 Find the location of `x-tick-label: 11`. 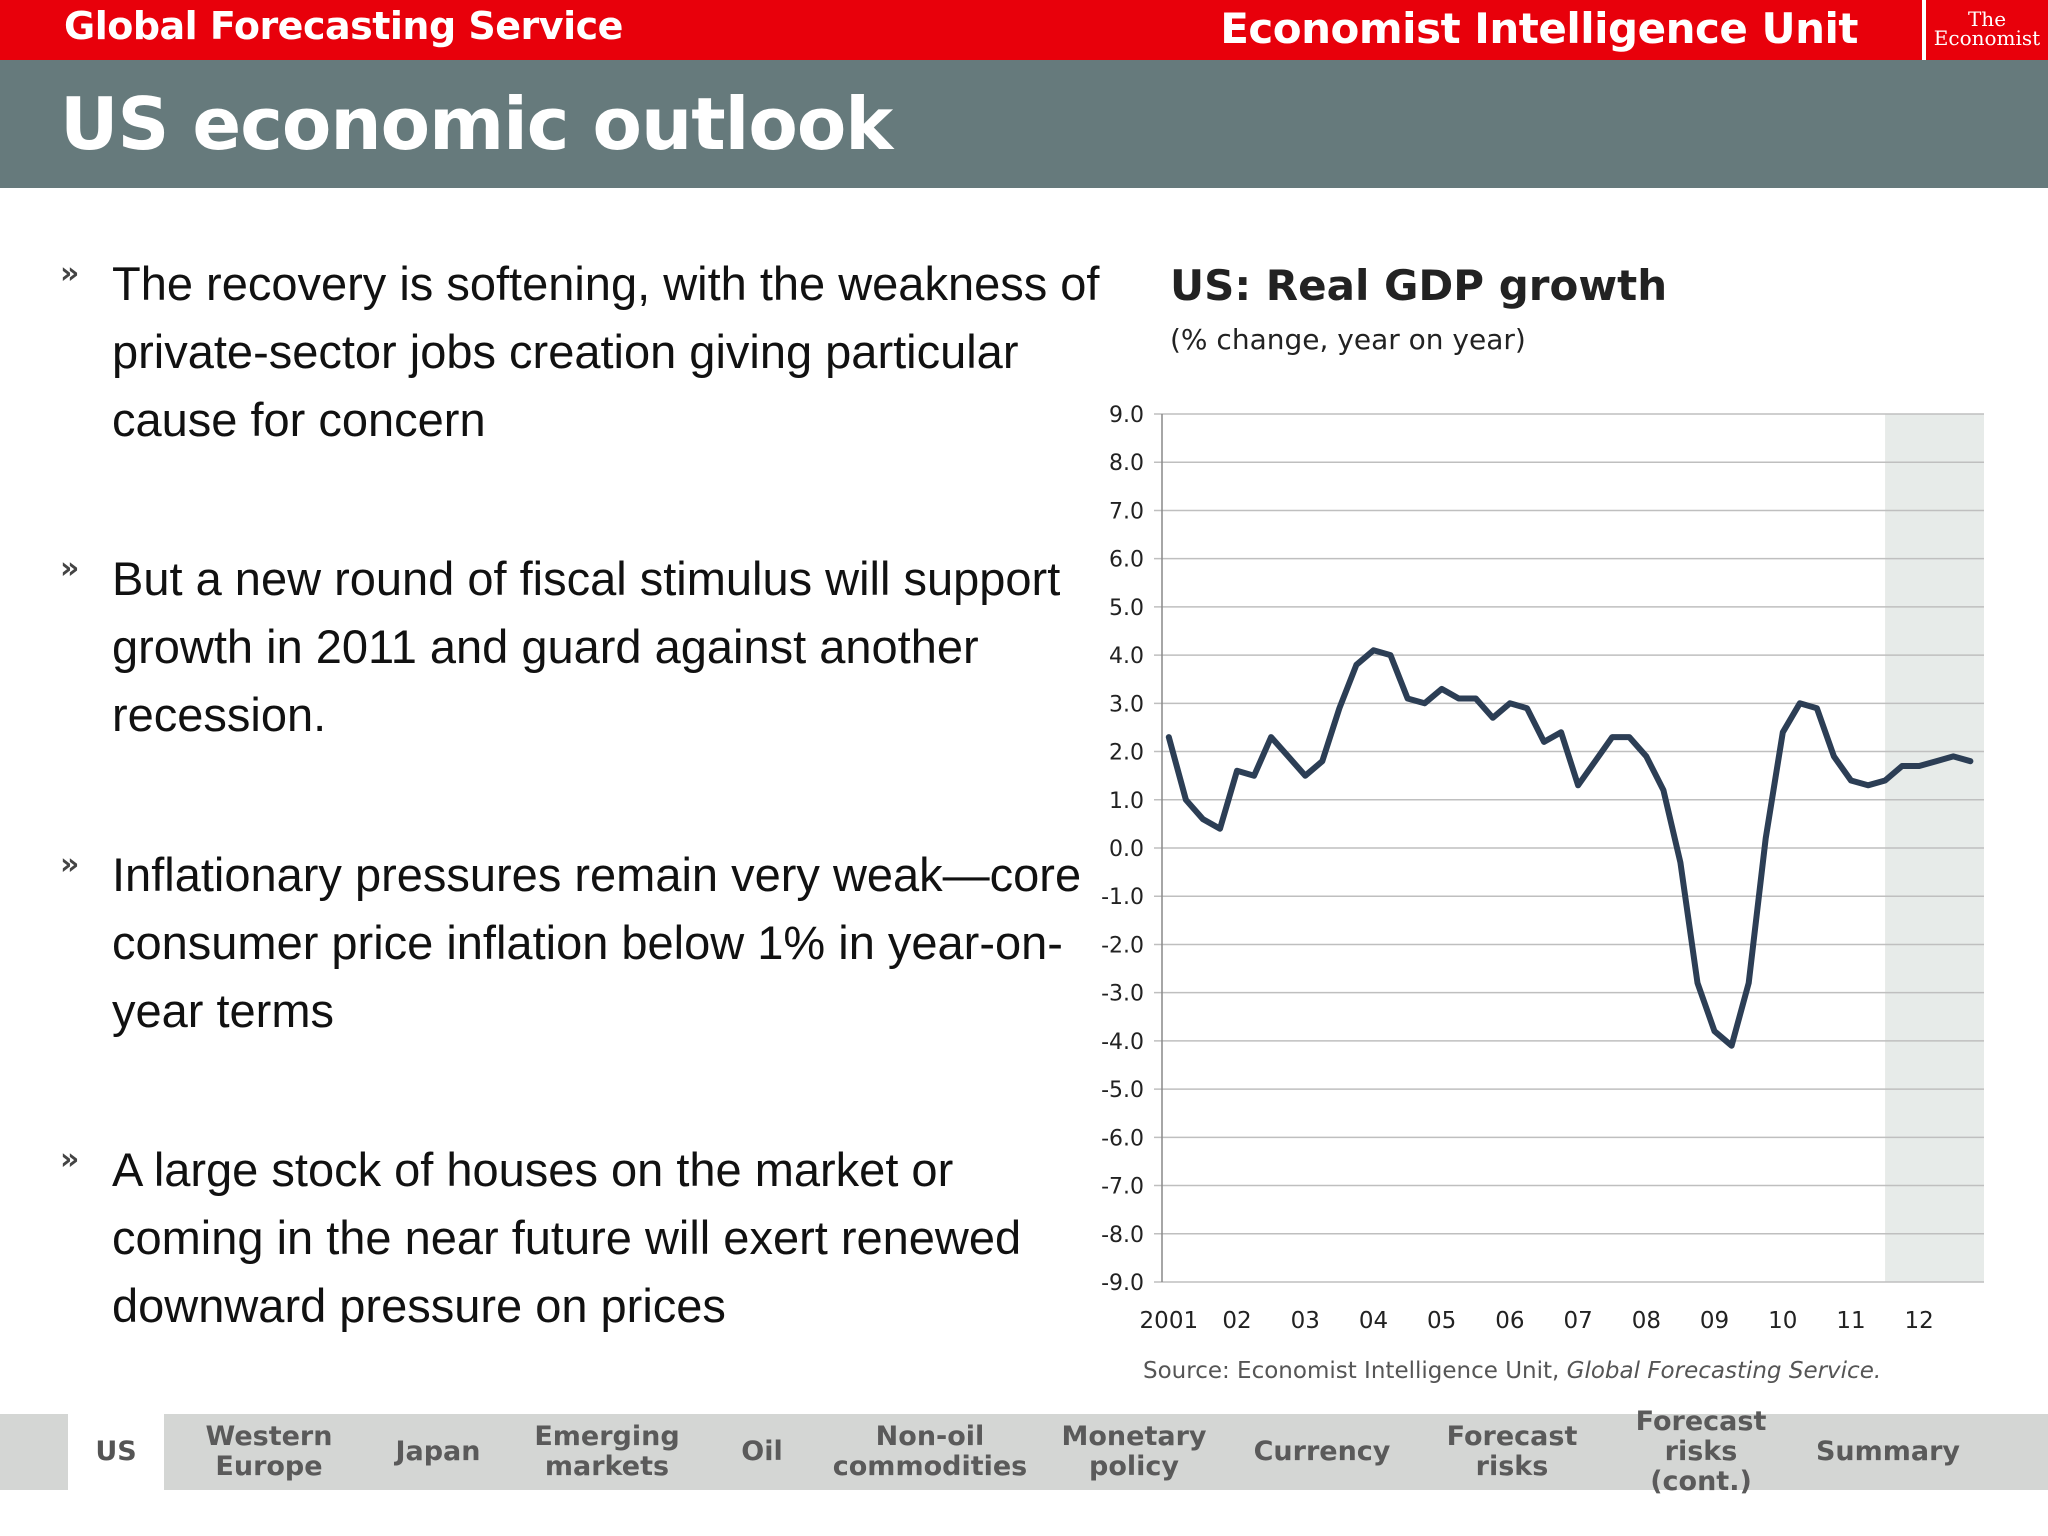

x-tick-label: 11 is located at coordinates (1850, 1321).